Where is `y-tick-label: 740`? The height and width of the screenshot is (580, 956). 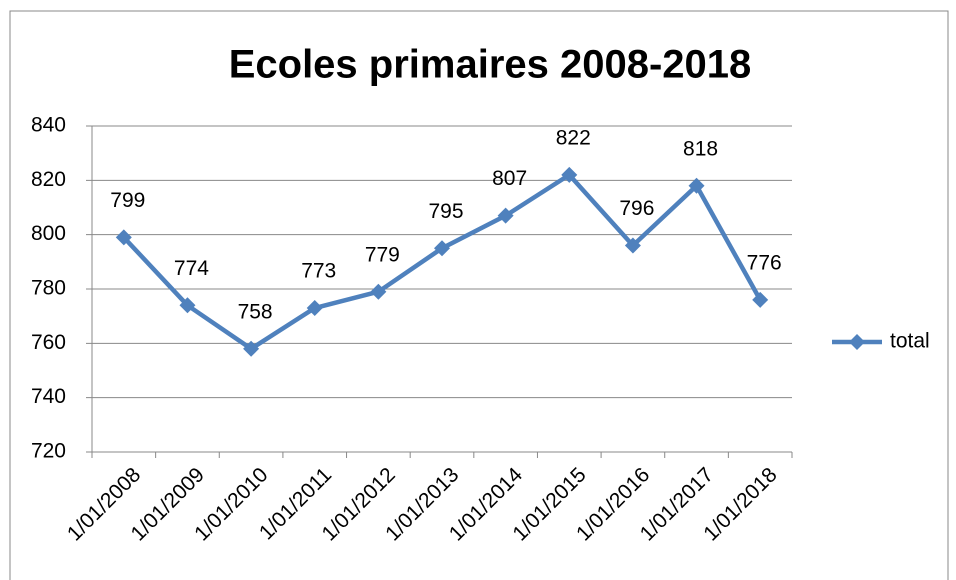
y-tick-label: 740 is located at coordinates (48, 396).